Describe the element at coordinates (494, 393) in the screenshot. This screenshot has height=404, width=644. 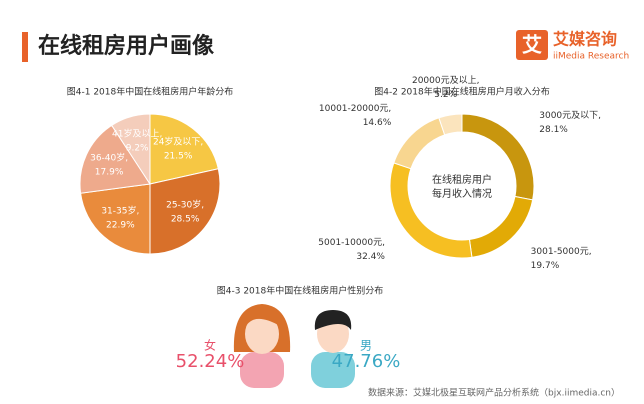
I see `source: 数据来源：艾媒北极星互联网产品分析系统（bjx.iimedia.cn）` at that location.